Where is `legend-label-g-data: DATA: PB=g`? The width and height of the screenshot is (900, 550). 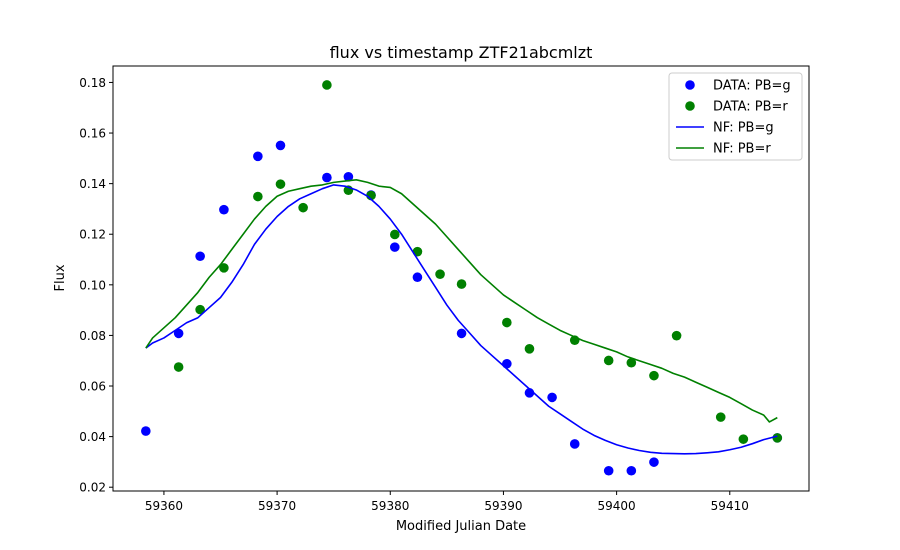 legend-label-g-data: DATA: PB=g is located at coordinates (752, 86).